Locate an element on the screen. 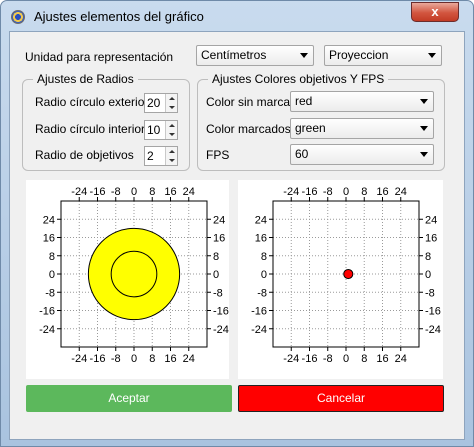  projection-select: Proyeccion is located at coordinates (383, 55).